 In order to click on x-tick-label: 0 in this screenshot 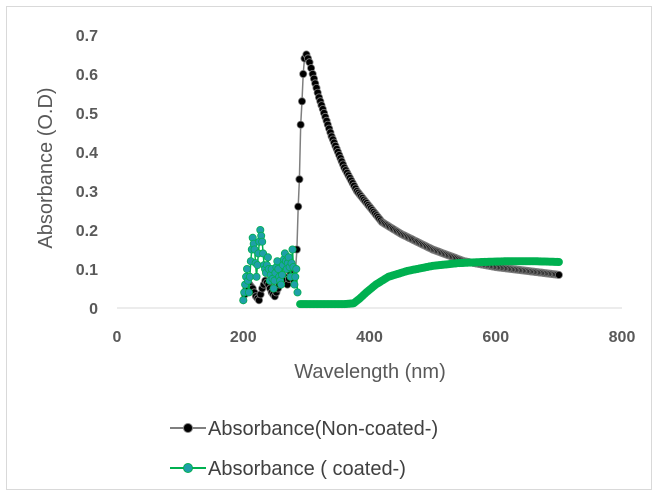, I will do `click(117, 337)`.